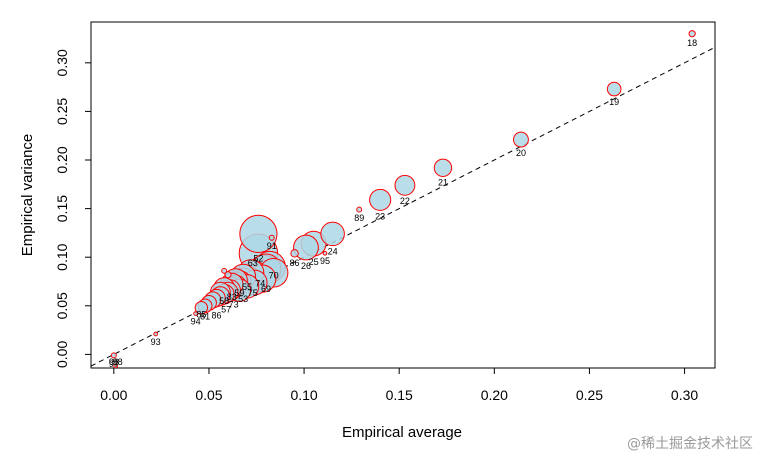  What do you see at coordinates (62, 256) in the screenshot?
I see `y-tick-label: 0.10` at bounding box center [62, 256].